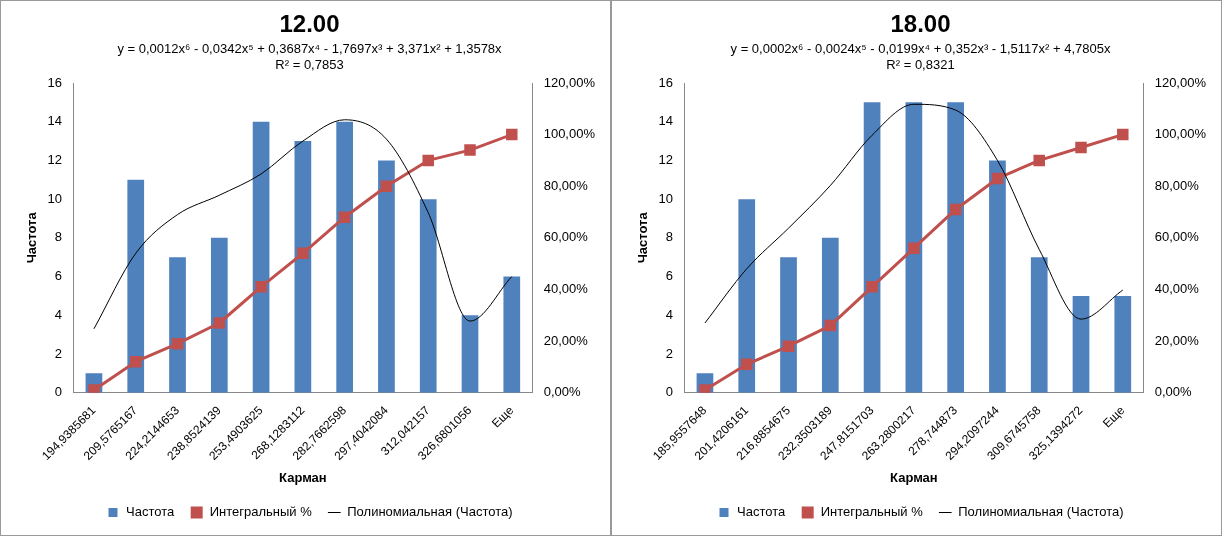 The image size is (1226, 538). What do you see at coordinates (309, 24) in the screenshot?
I see `chart-title: 12.00` at bounding box center [309, 24].